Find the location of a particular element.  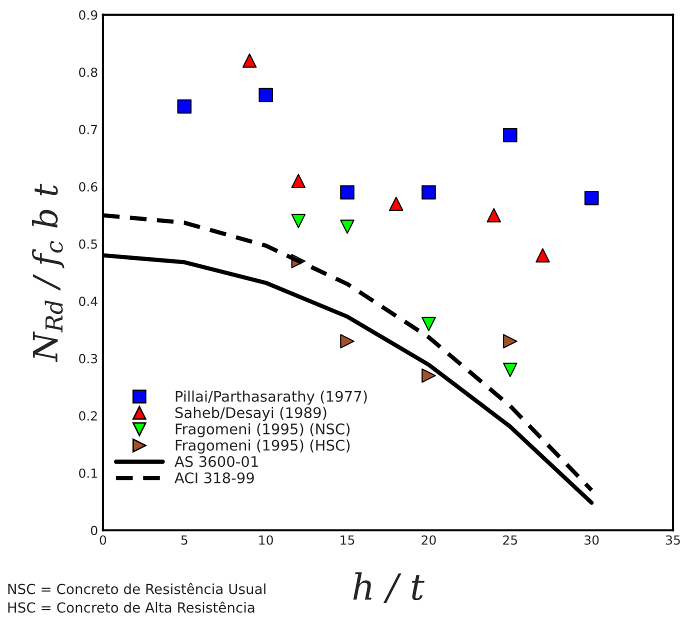

legend-label: AS 3600-01 is located at coordinates (216, 462).